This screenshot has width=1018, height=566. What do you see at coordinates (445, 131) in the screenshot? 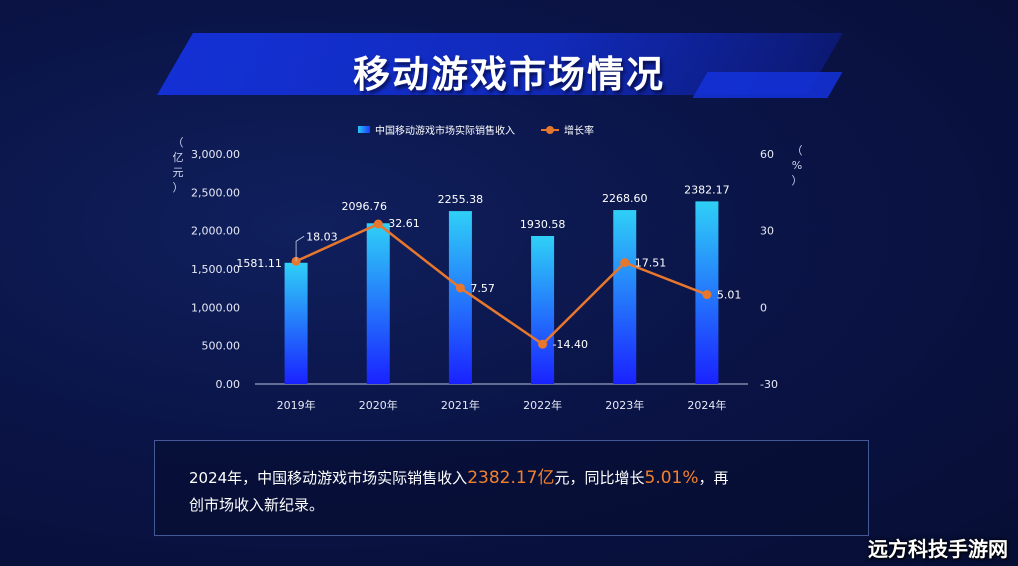
I see `legend-bar-label: 中国移动游戏市场实际销售收入` at bounding box center [445, 131].